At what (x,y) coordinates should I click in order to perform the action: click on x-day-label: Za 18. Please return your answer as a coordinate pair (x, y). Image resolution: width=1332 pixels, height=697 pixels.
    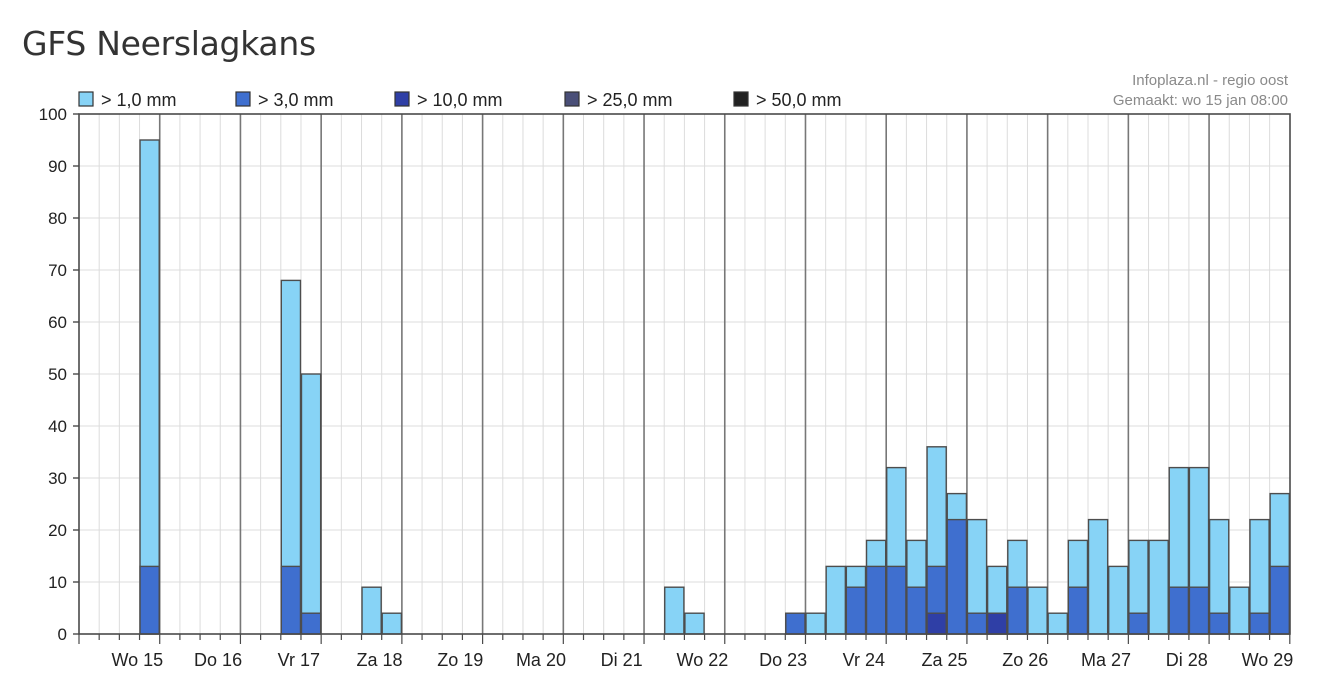
    Looking at the image, I should click on (380, 660).